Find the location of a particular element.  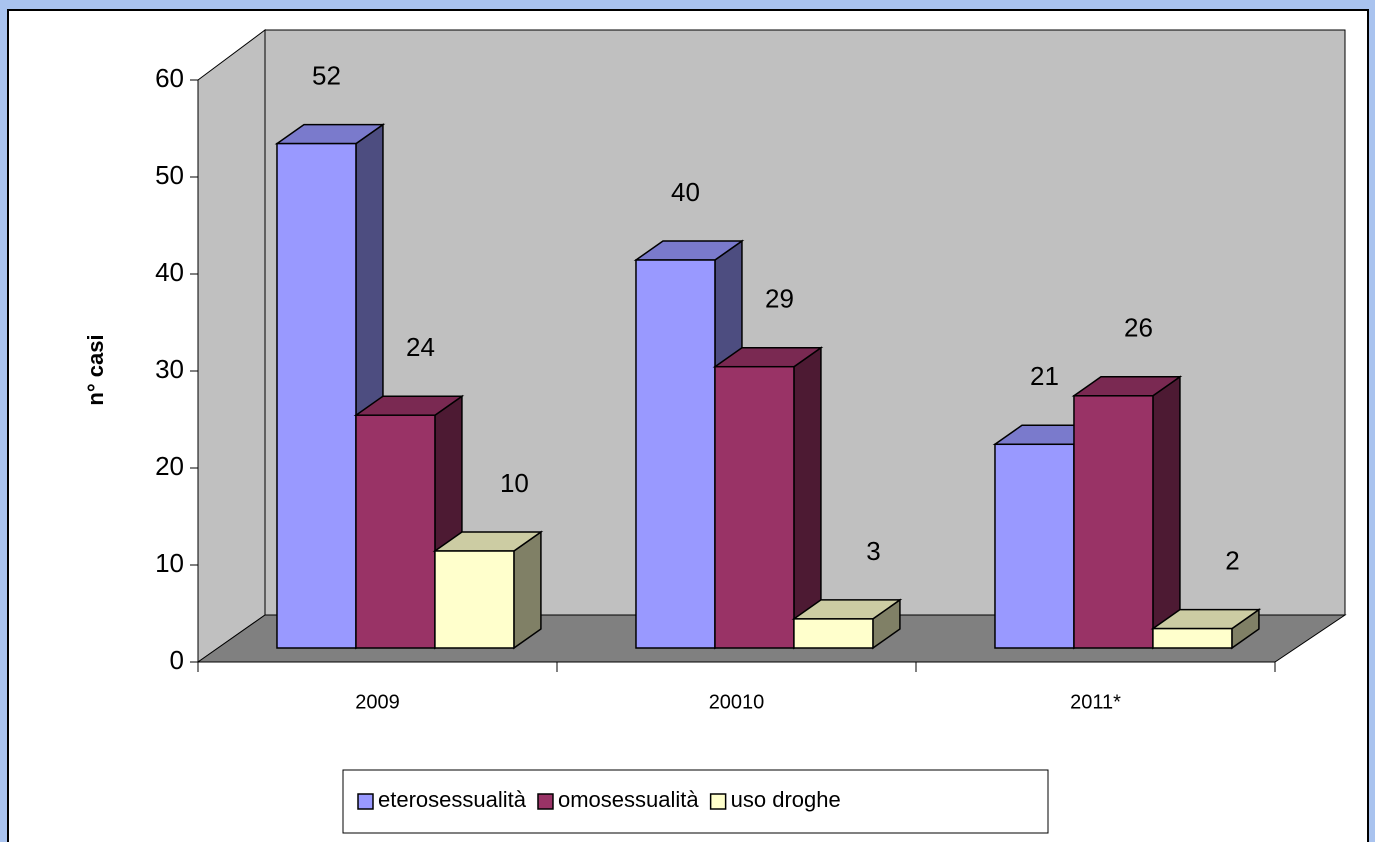

y-tick-label: 40 is located at coordinates (169, 272).